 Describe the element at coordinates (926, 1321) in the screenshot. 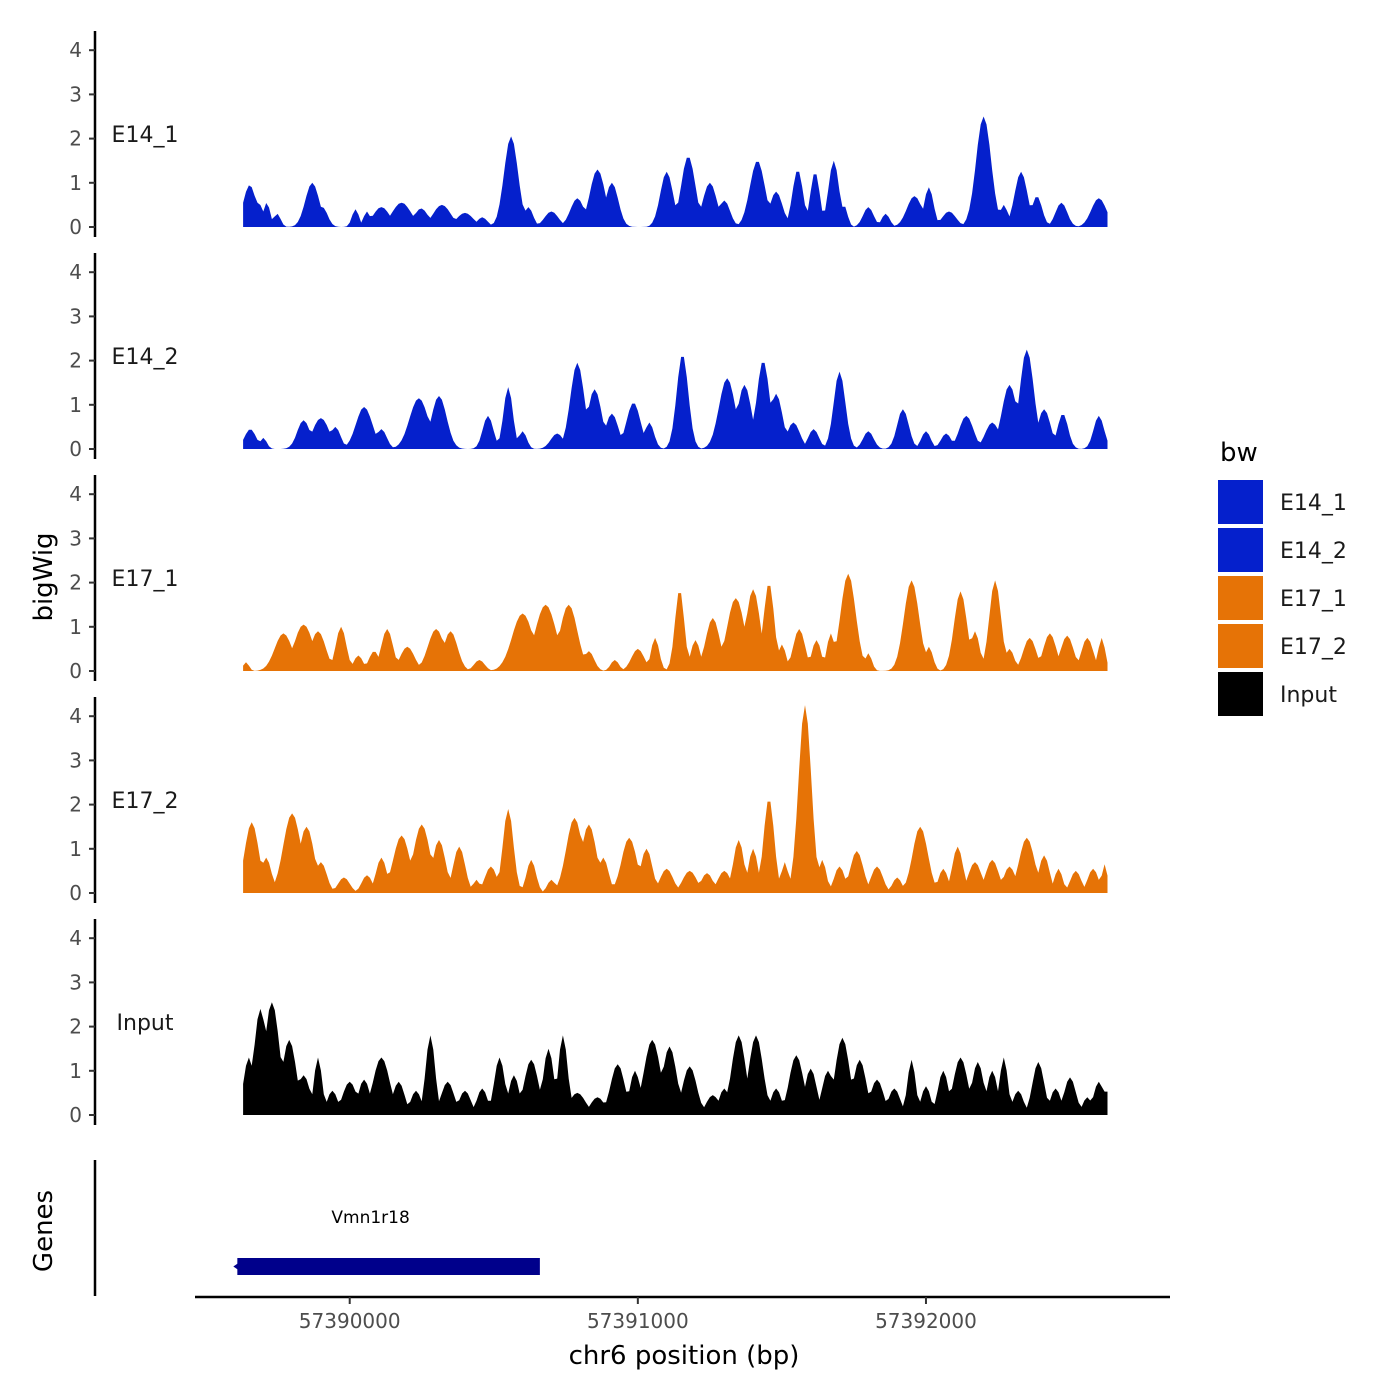

I see `x-tick-label: 57392000` at that location.